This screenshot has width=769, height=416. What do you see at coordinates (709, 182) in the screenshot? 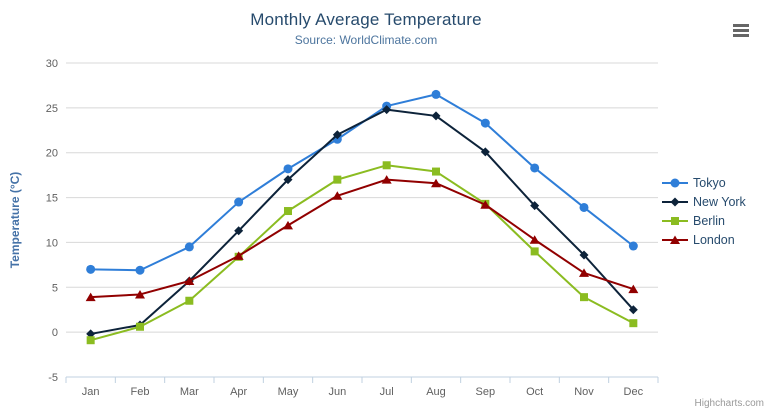
I see `legend-item-label: Tokyo` at bounding box center [709, 182].